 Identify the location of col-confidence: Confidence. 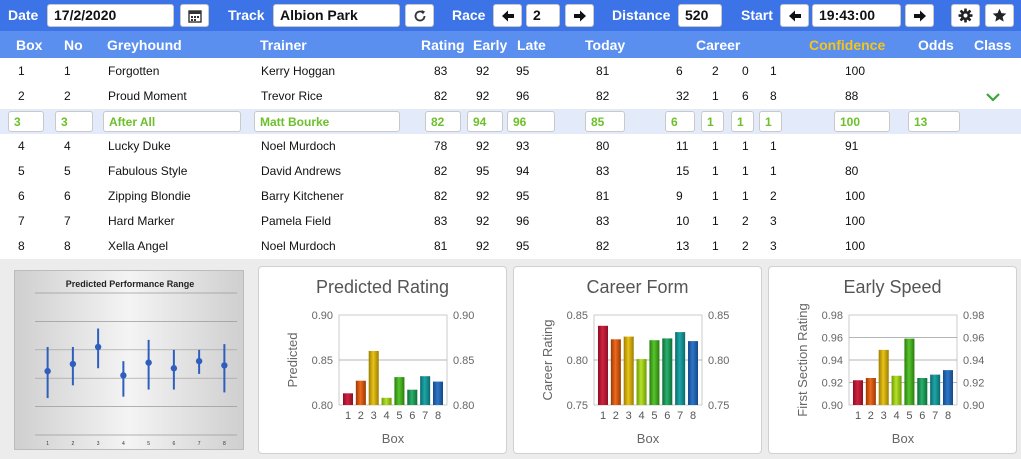
(847, 45).